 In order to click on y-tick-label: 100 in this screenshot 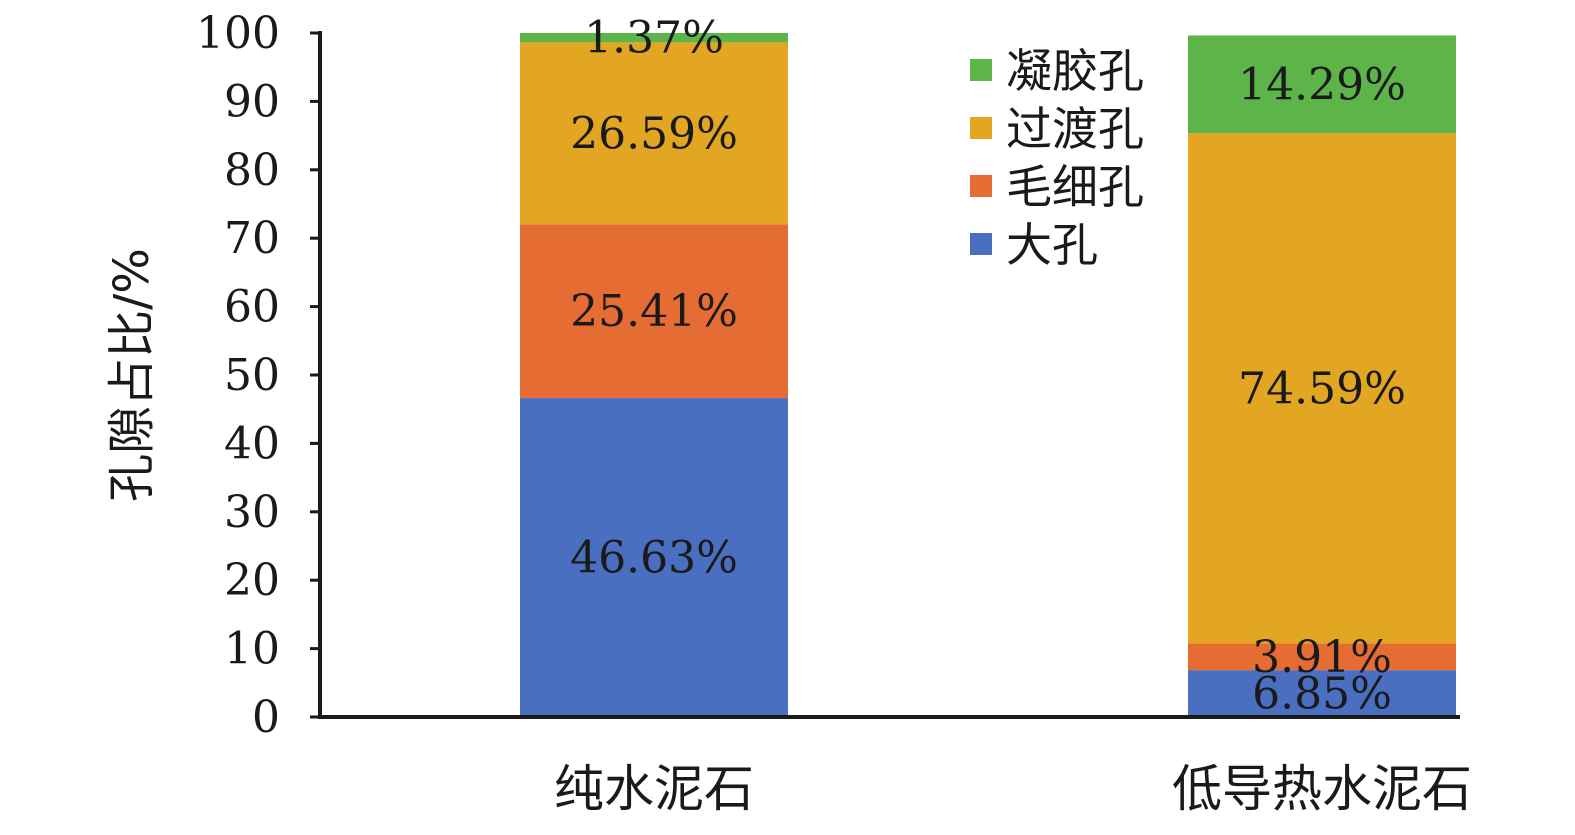, I will do `click(238, 33)`.